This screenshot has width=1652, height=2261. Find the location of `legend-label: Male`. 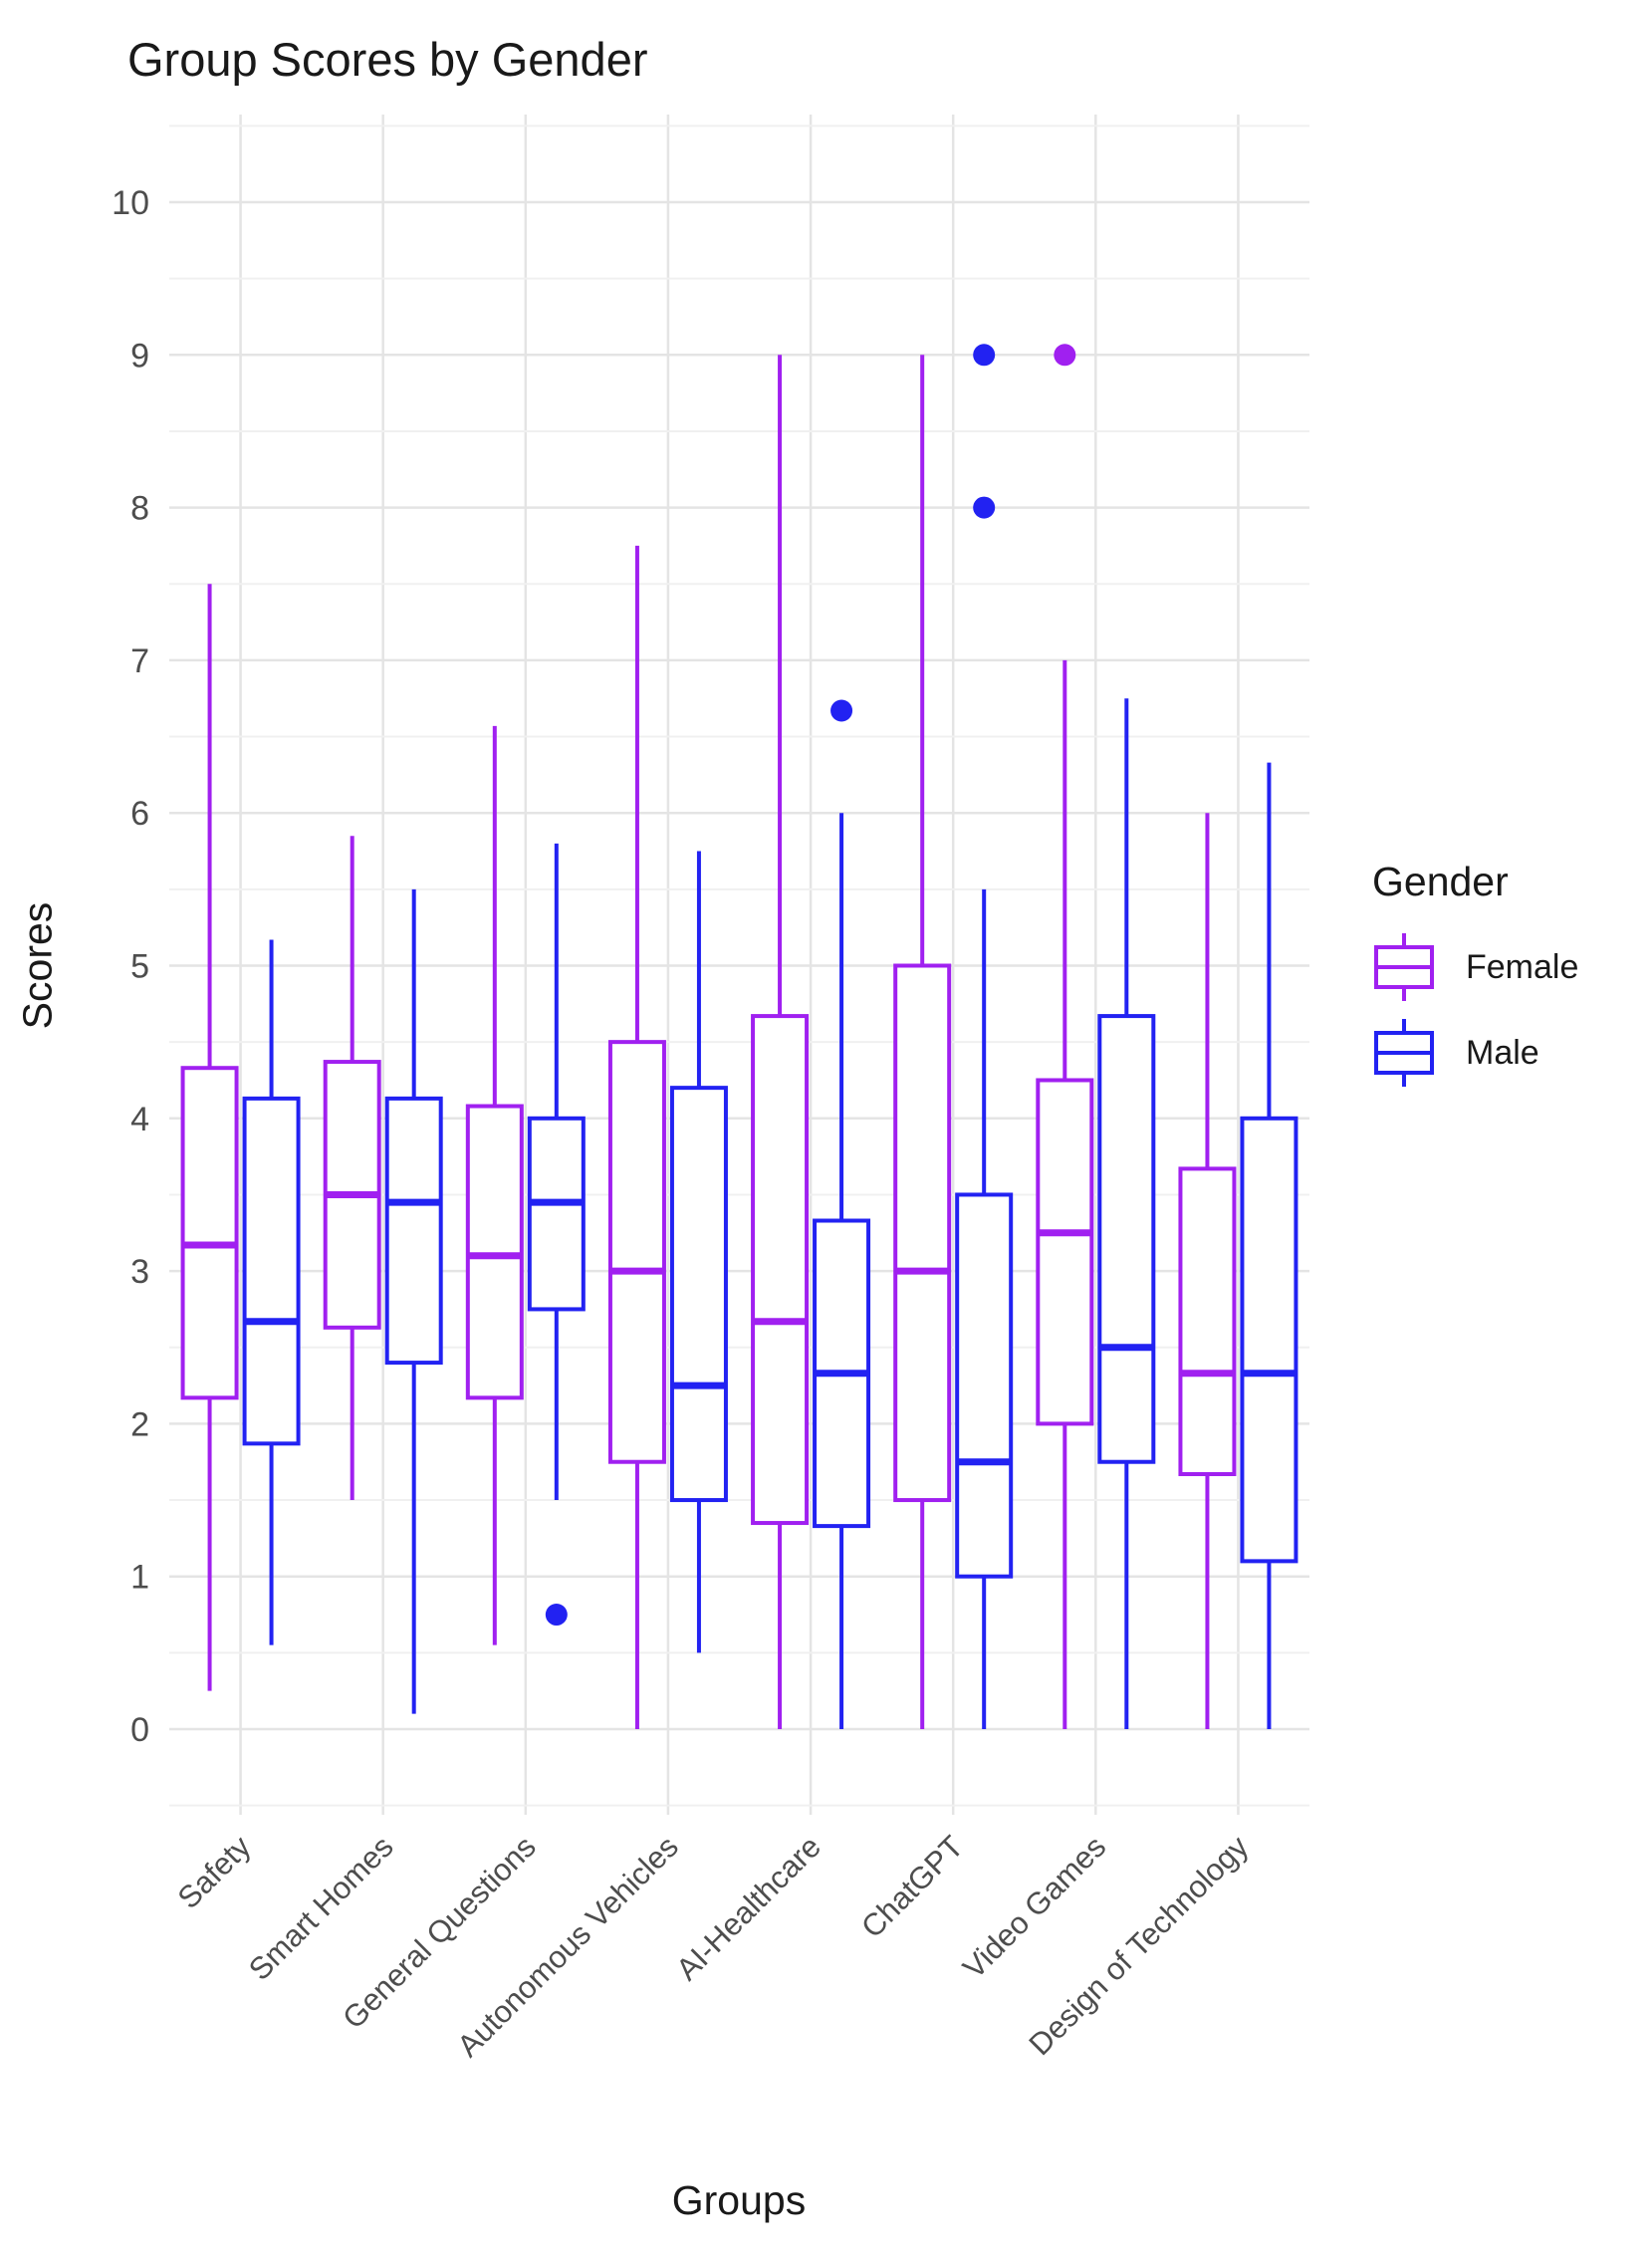

legend-label: Male is located at coordinates (1502, 1052).